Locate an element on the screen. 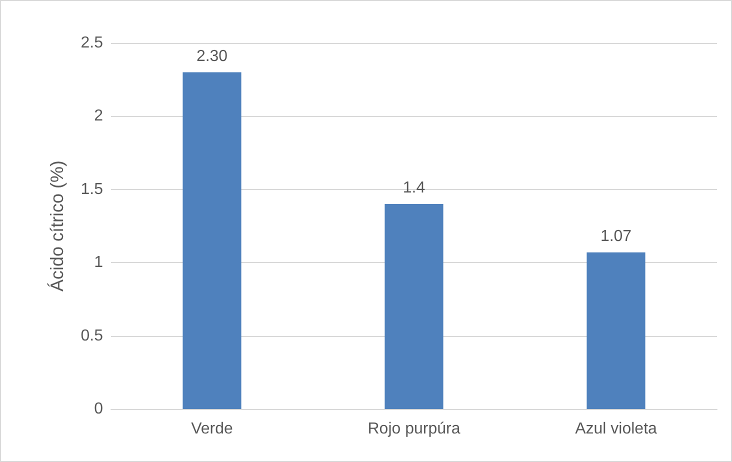  y-tick-label: 1 is located at coordinates (99, 263).